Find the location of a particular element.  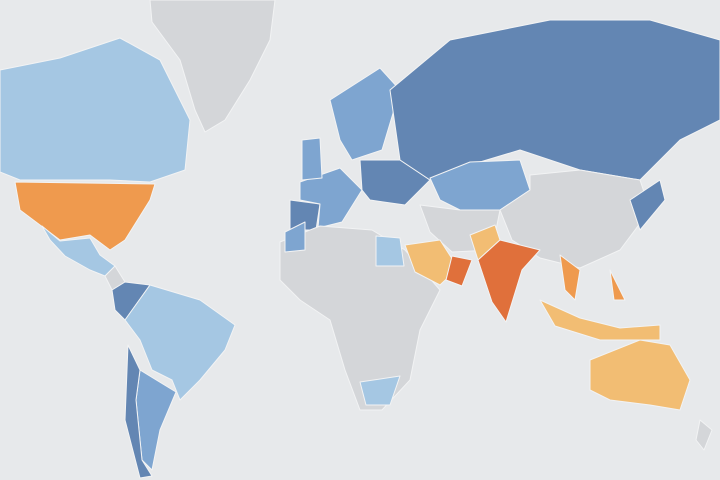

egypt is located at coordinates (390, 251).